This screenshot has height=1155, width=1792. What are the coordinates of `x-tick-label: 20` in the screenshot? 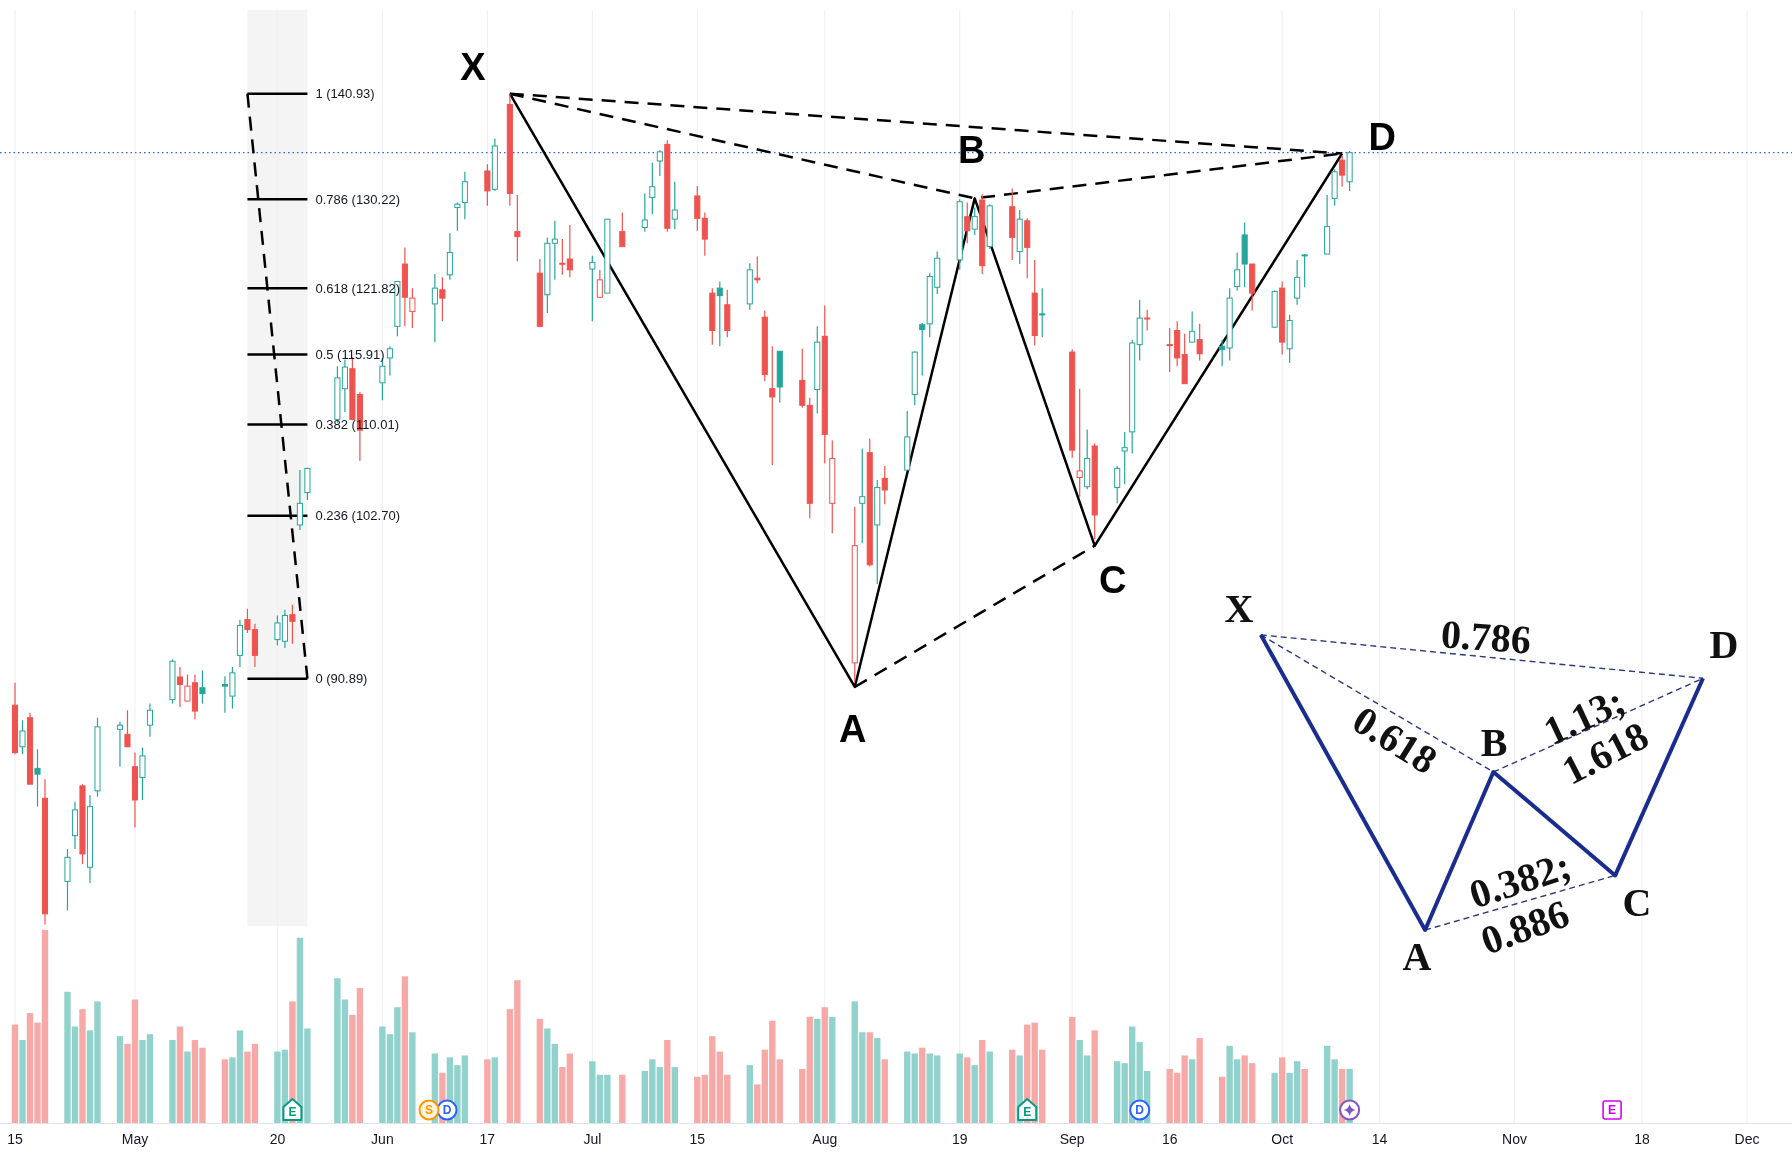 It's located at (277, 1139).